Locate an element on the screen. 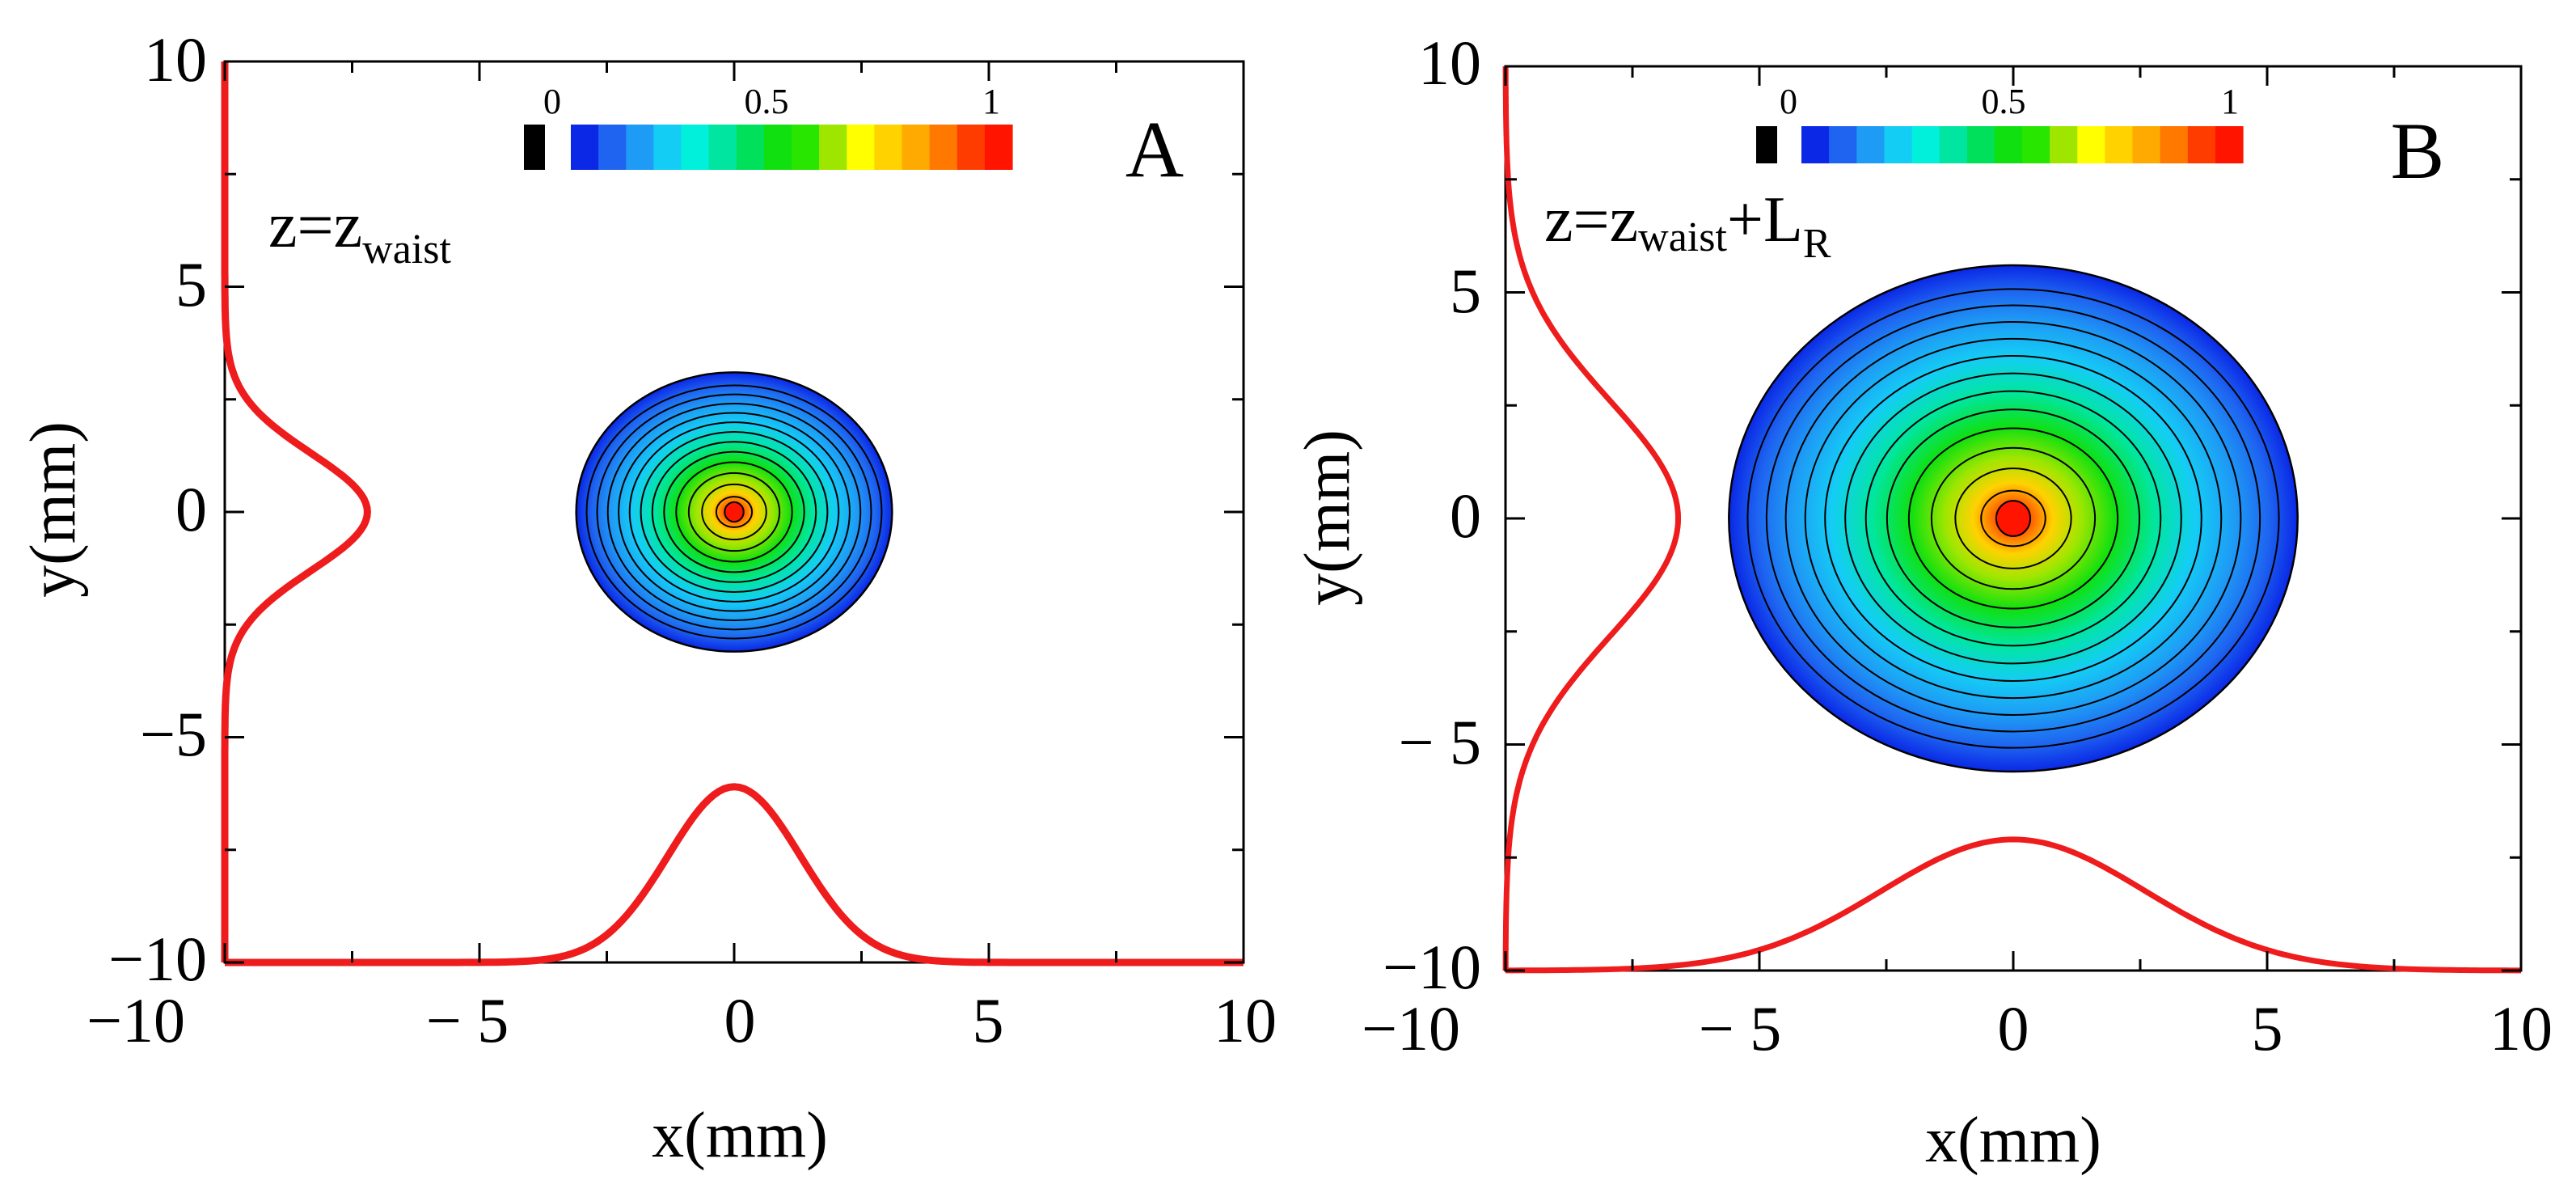  panel-letter: A is located at coordinates (1154, 149).